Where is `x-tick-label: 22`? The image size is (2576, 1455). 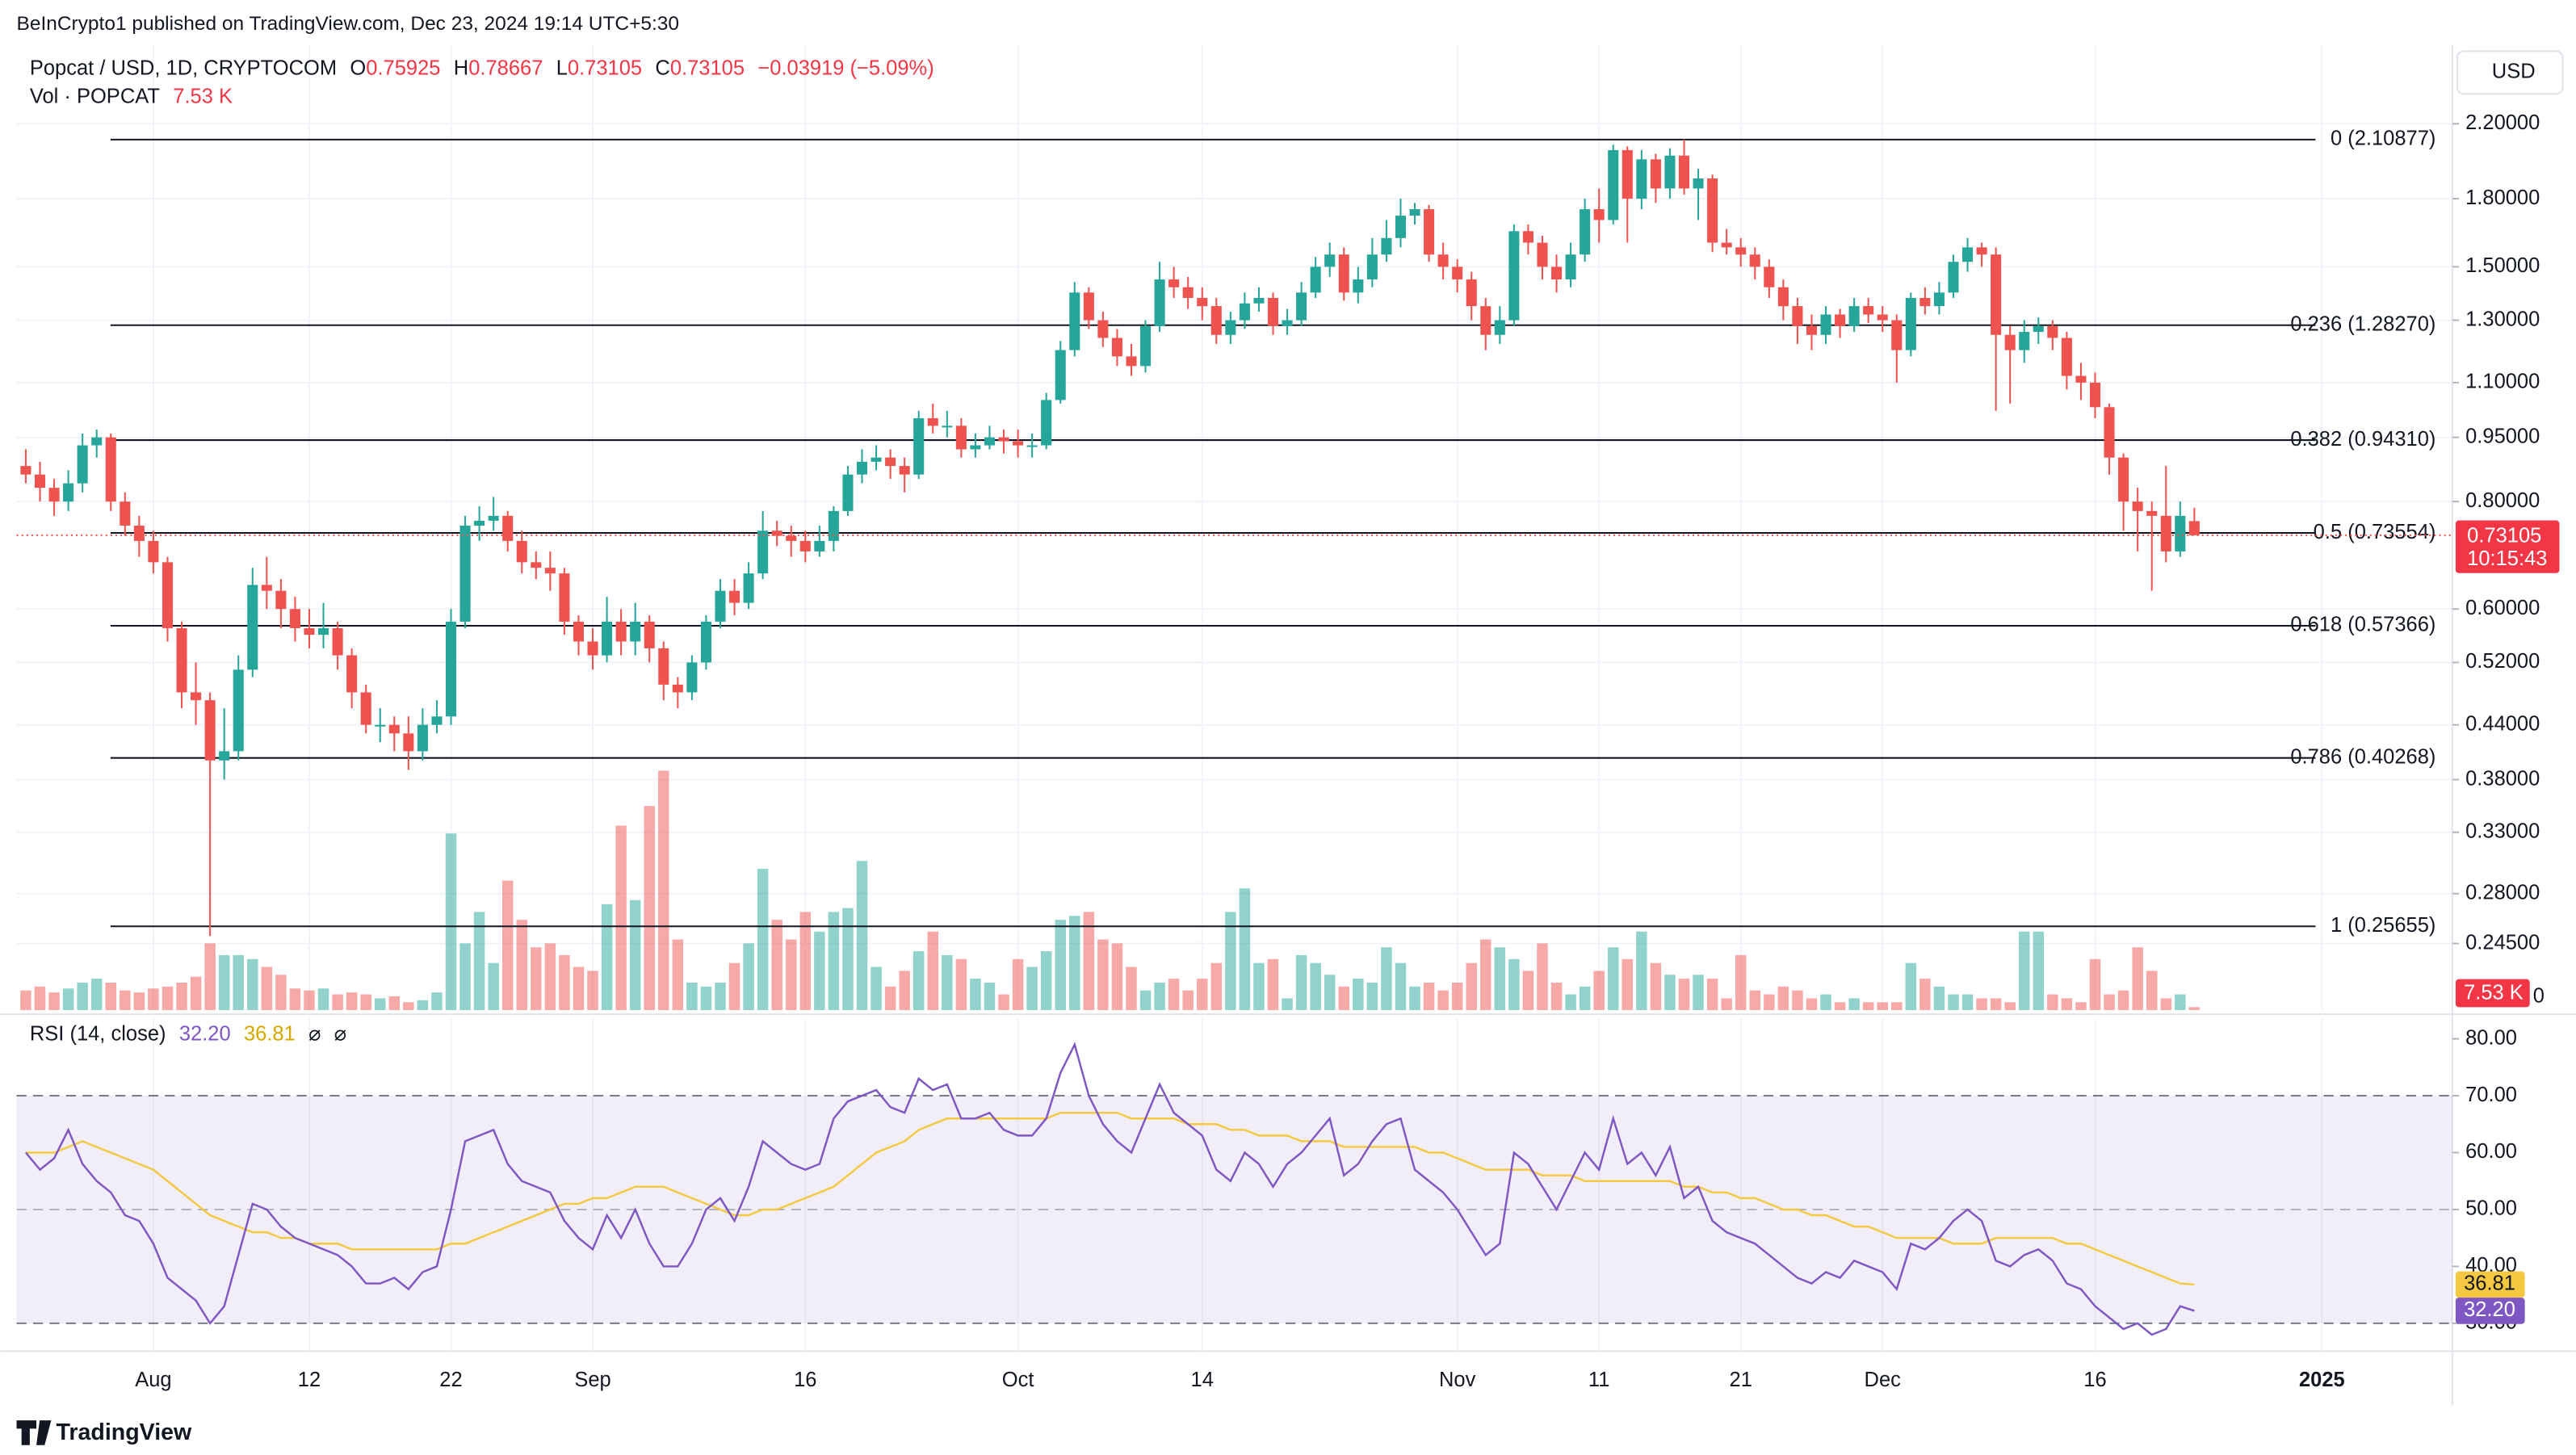 x-tick-label: 22 is located at coordinates (450, 1380).